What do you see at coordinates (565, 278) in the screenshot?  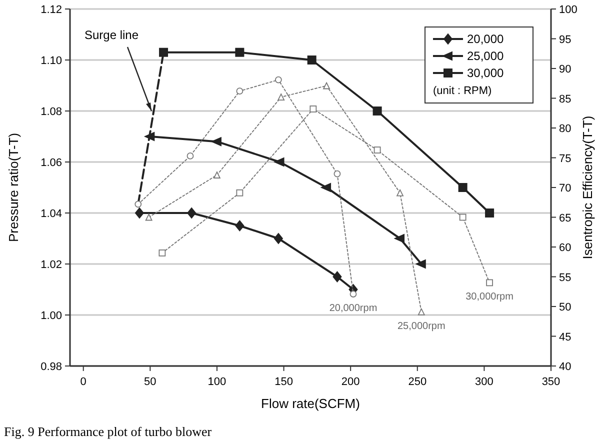 I see `y2-tick-label: 55` at bounding box center [565, 278].